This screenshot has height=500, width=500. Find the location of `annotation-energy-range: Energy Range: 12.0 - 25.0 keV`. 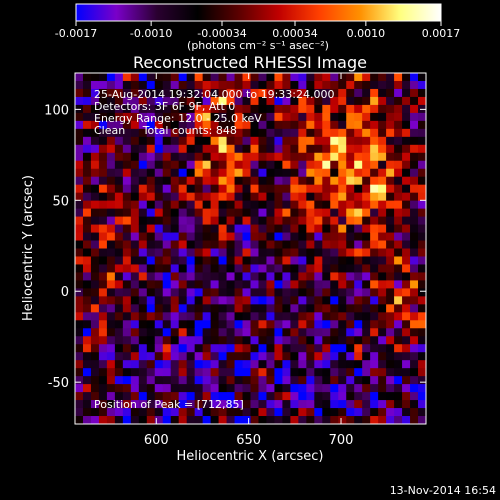

annotation-energy-range: Energy Range: 12.0 - 25.0 keV is located at coordinates (178, 118).